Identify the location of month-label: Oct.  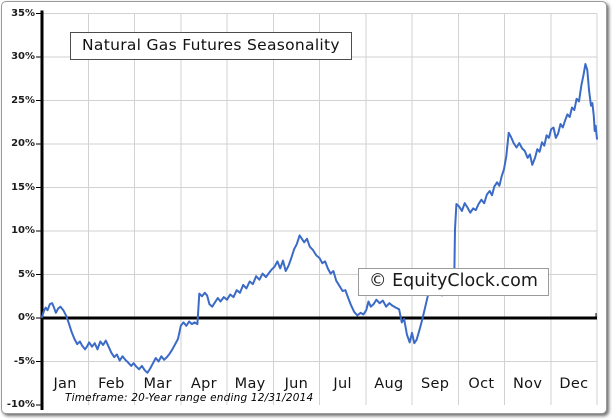
(481, 384).